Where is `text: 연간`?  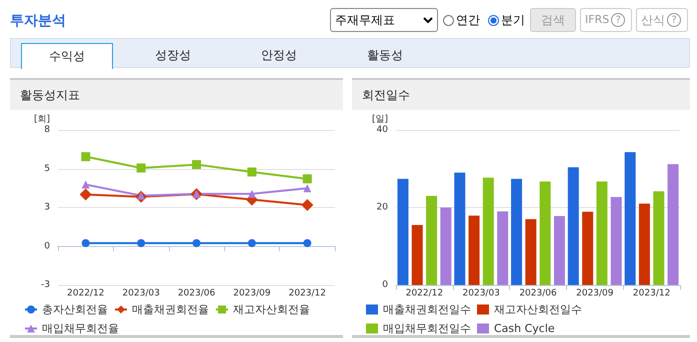
text: 연간 is located at coordinates (468, 20).